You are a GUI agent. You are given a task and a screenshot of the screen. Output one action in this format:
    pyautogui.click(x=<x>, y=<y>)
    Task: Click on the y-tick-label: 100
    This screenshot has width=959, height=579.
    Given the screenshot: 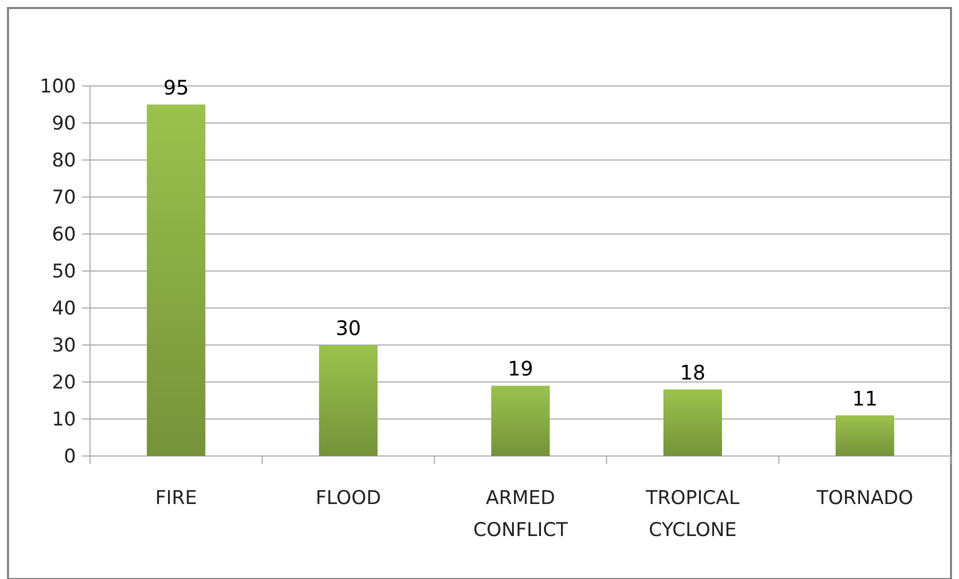 What is the action you would take?
    pyautogui.click(x=58, y=87)
    